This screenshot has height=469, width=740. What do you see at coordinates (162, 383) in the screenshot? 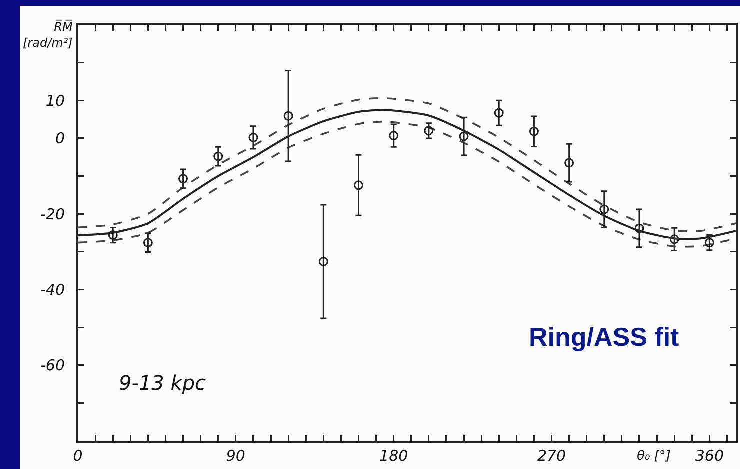
I see `annotation: 9-13 kpc` at bounding box center [162, 383].